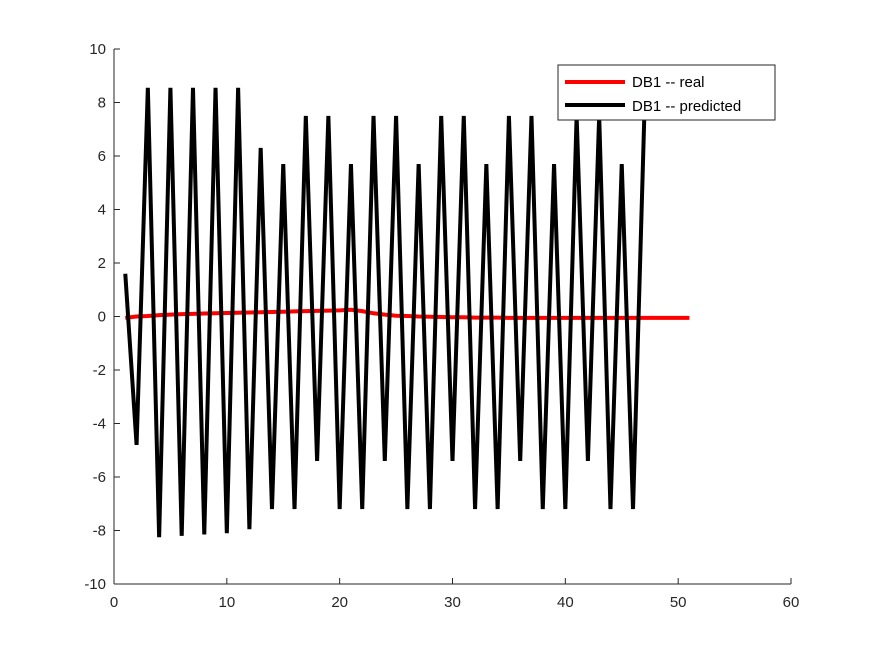  Describe the element at coordinates (339, 602) in the screenshot. I see `x-tick-label: 20` at that location.